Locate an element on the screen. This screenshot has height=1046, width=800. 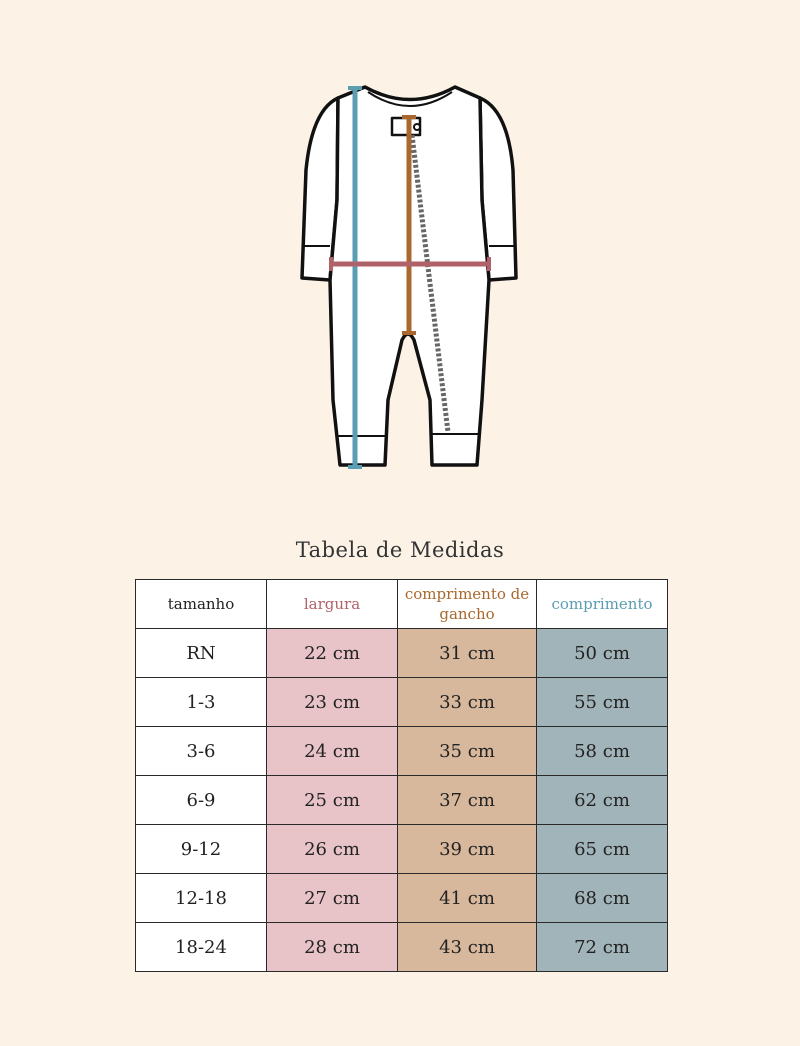
comprimento-cell: 65 cm is located at coordinates (602, 849).